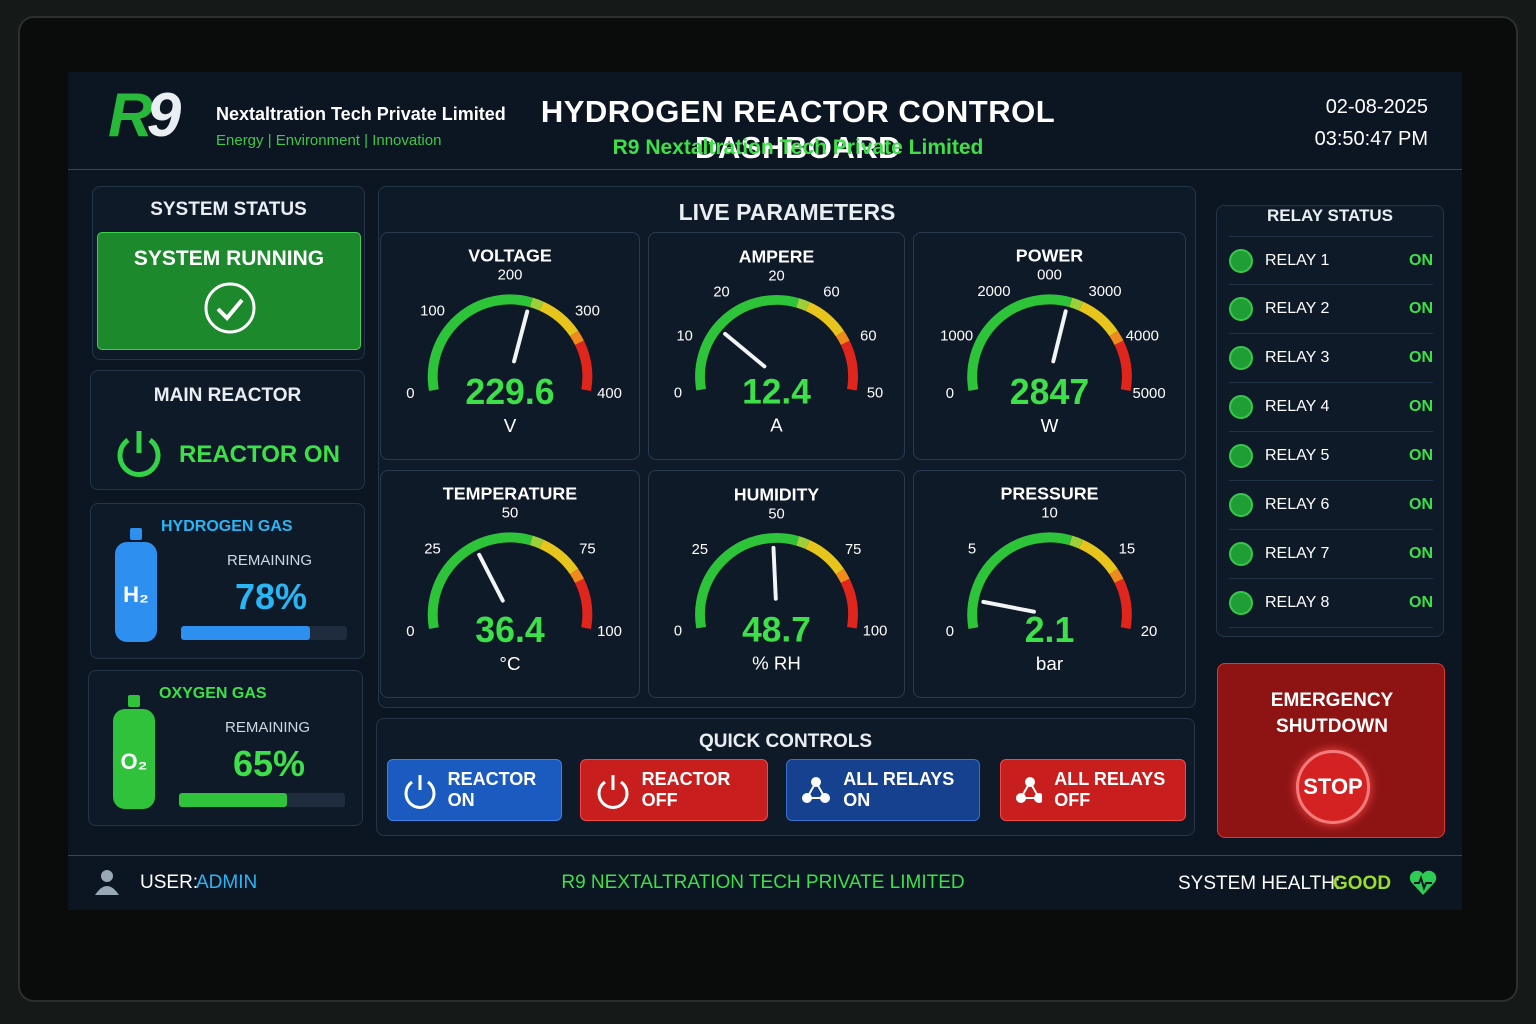 This screenshot has width=1536, height=1024. I want to click on check-icon, so click(230, 308).